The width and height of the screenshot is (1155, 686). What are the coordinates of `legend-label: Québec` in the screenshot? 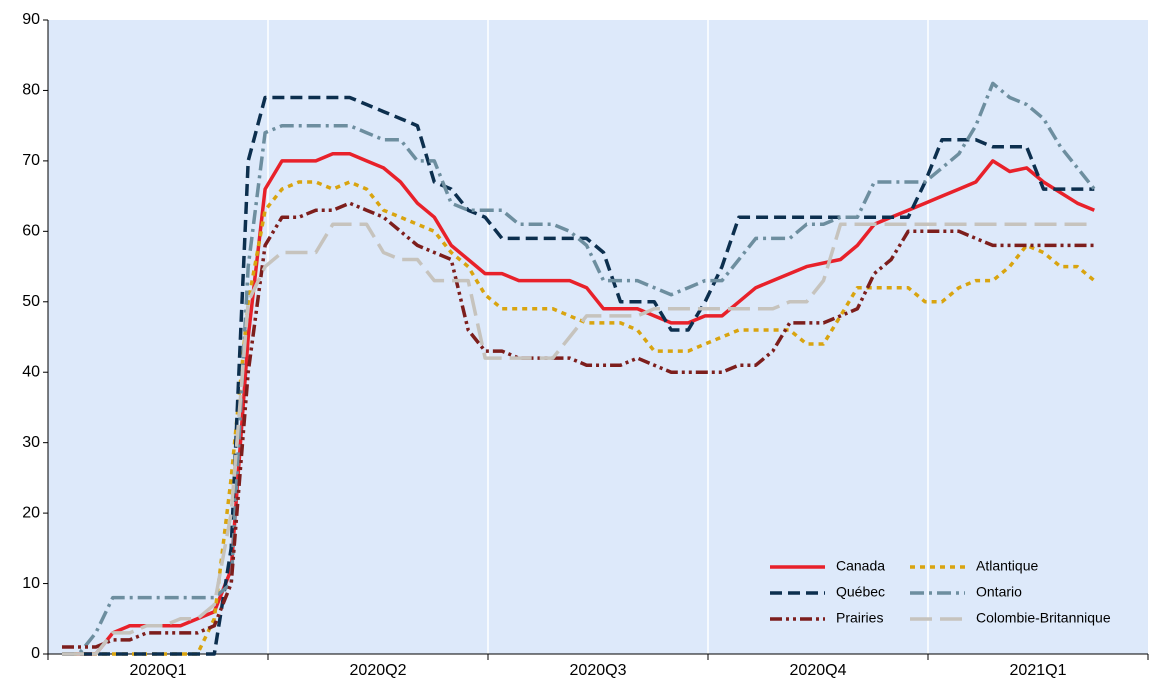 It's located at (860, 592).